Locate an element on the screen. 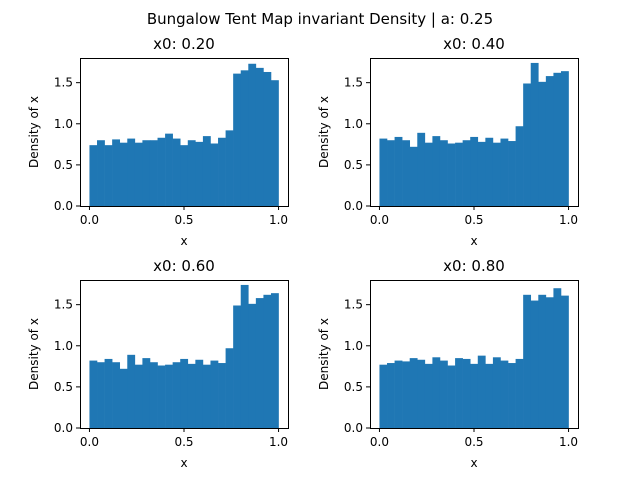 The height and width of the screenshot is (480, 640). subplot-title: x0: 0.80 is located at coordinates (474, 266).